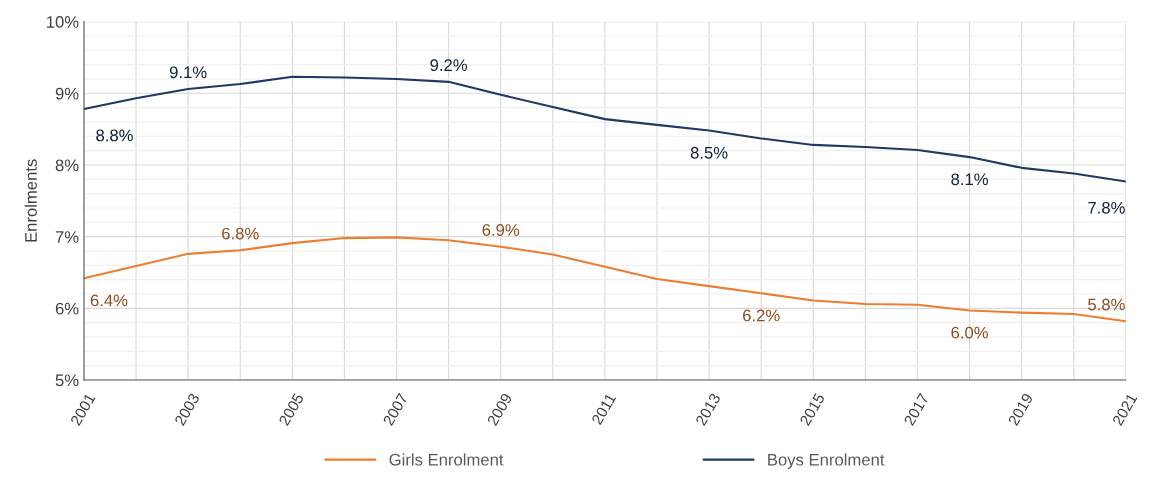  What do you see at coordinates (67, 308) in the screenshot?
I see `y-tick-label: 6%` at bounding box center [67, 308].